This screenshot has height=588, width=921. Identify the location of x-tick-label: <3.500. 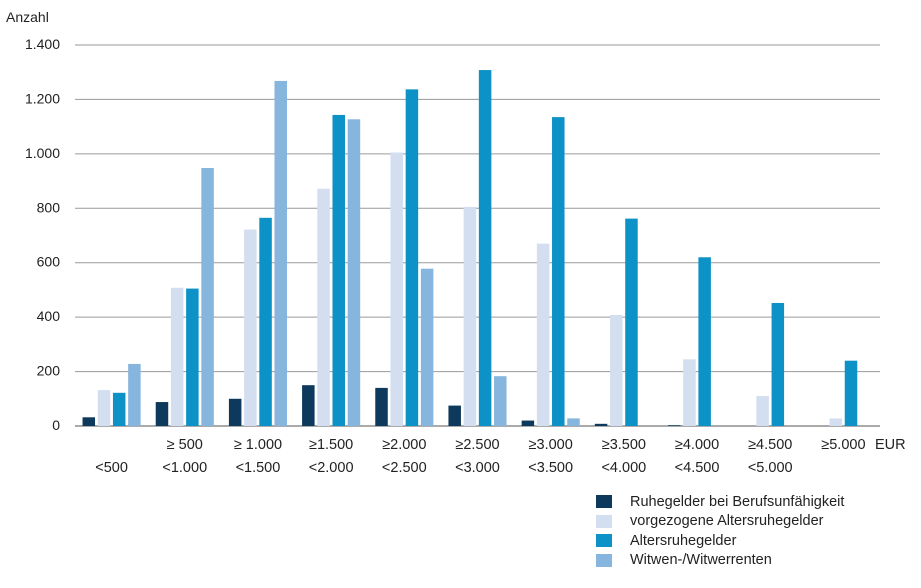
(550, 468).